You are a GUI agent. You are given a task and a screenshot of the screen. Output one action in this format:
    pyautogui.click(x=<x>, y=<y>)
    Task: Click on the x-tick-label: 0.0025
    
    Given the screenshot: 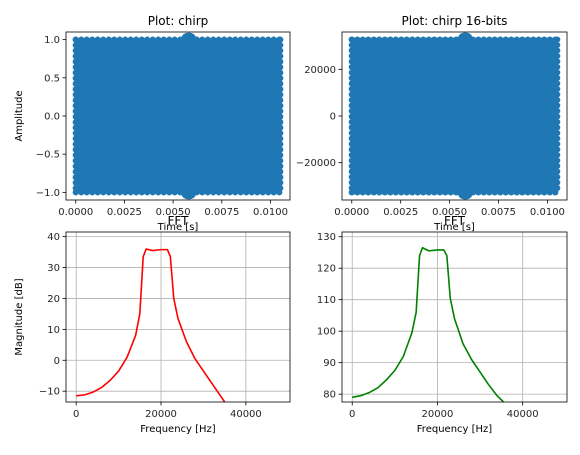 What is the action you would take?
    pyautogui.click(x=124, y=212)
    